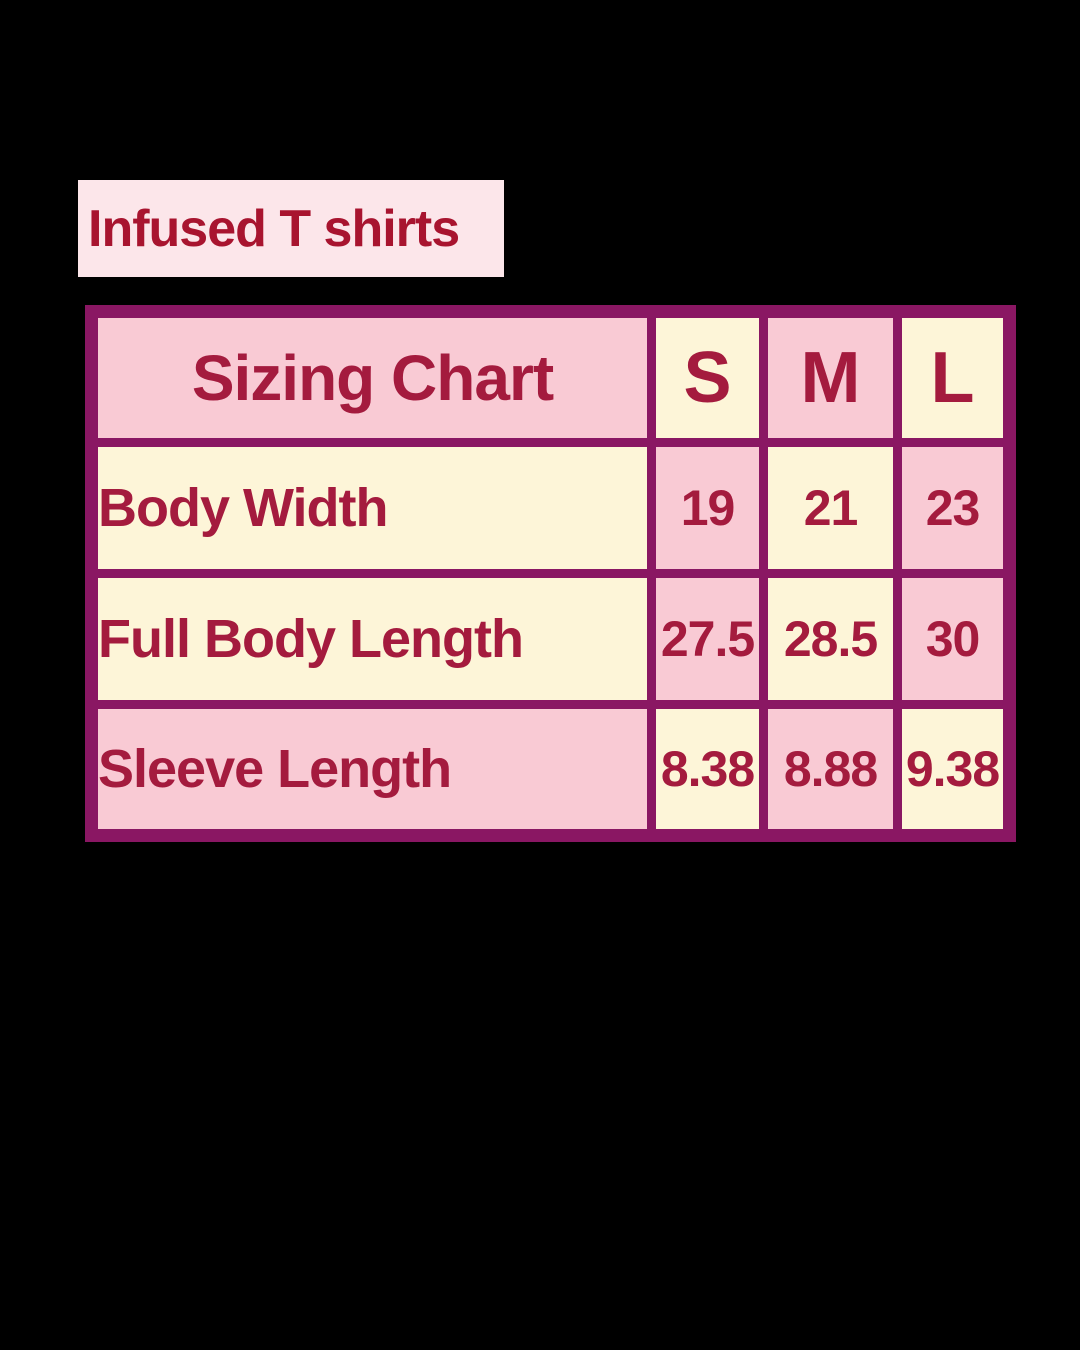 The height and width of the screenshot is (1350, 1080). What do you see at coordinates (830, 508) in the screenshot?
I see `body-width-m-value: 21` at bounding box center [830, 508].